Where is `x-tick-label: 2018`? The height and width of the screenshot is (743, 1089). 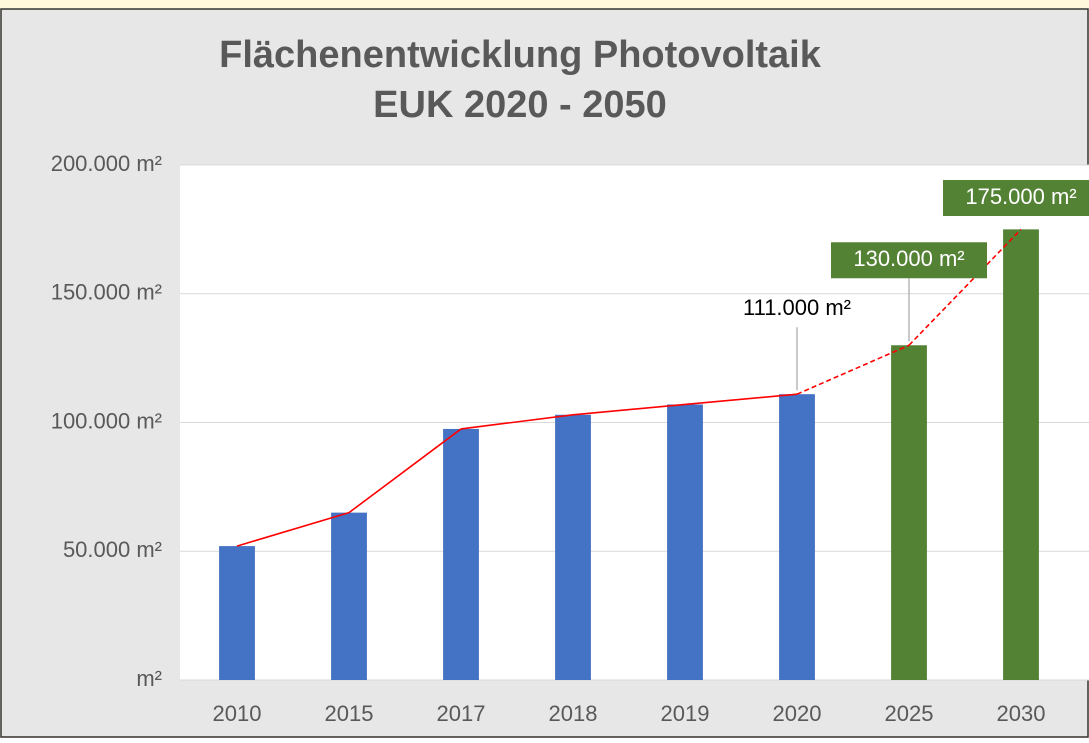 x-tick-label: 2018 is located at coordinates (573, 713).